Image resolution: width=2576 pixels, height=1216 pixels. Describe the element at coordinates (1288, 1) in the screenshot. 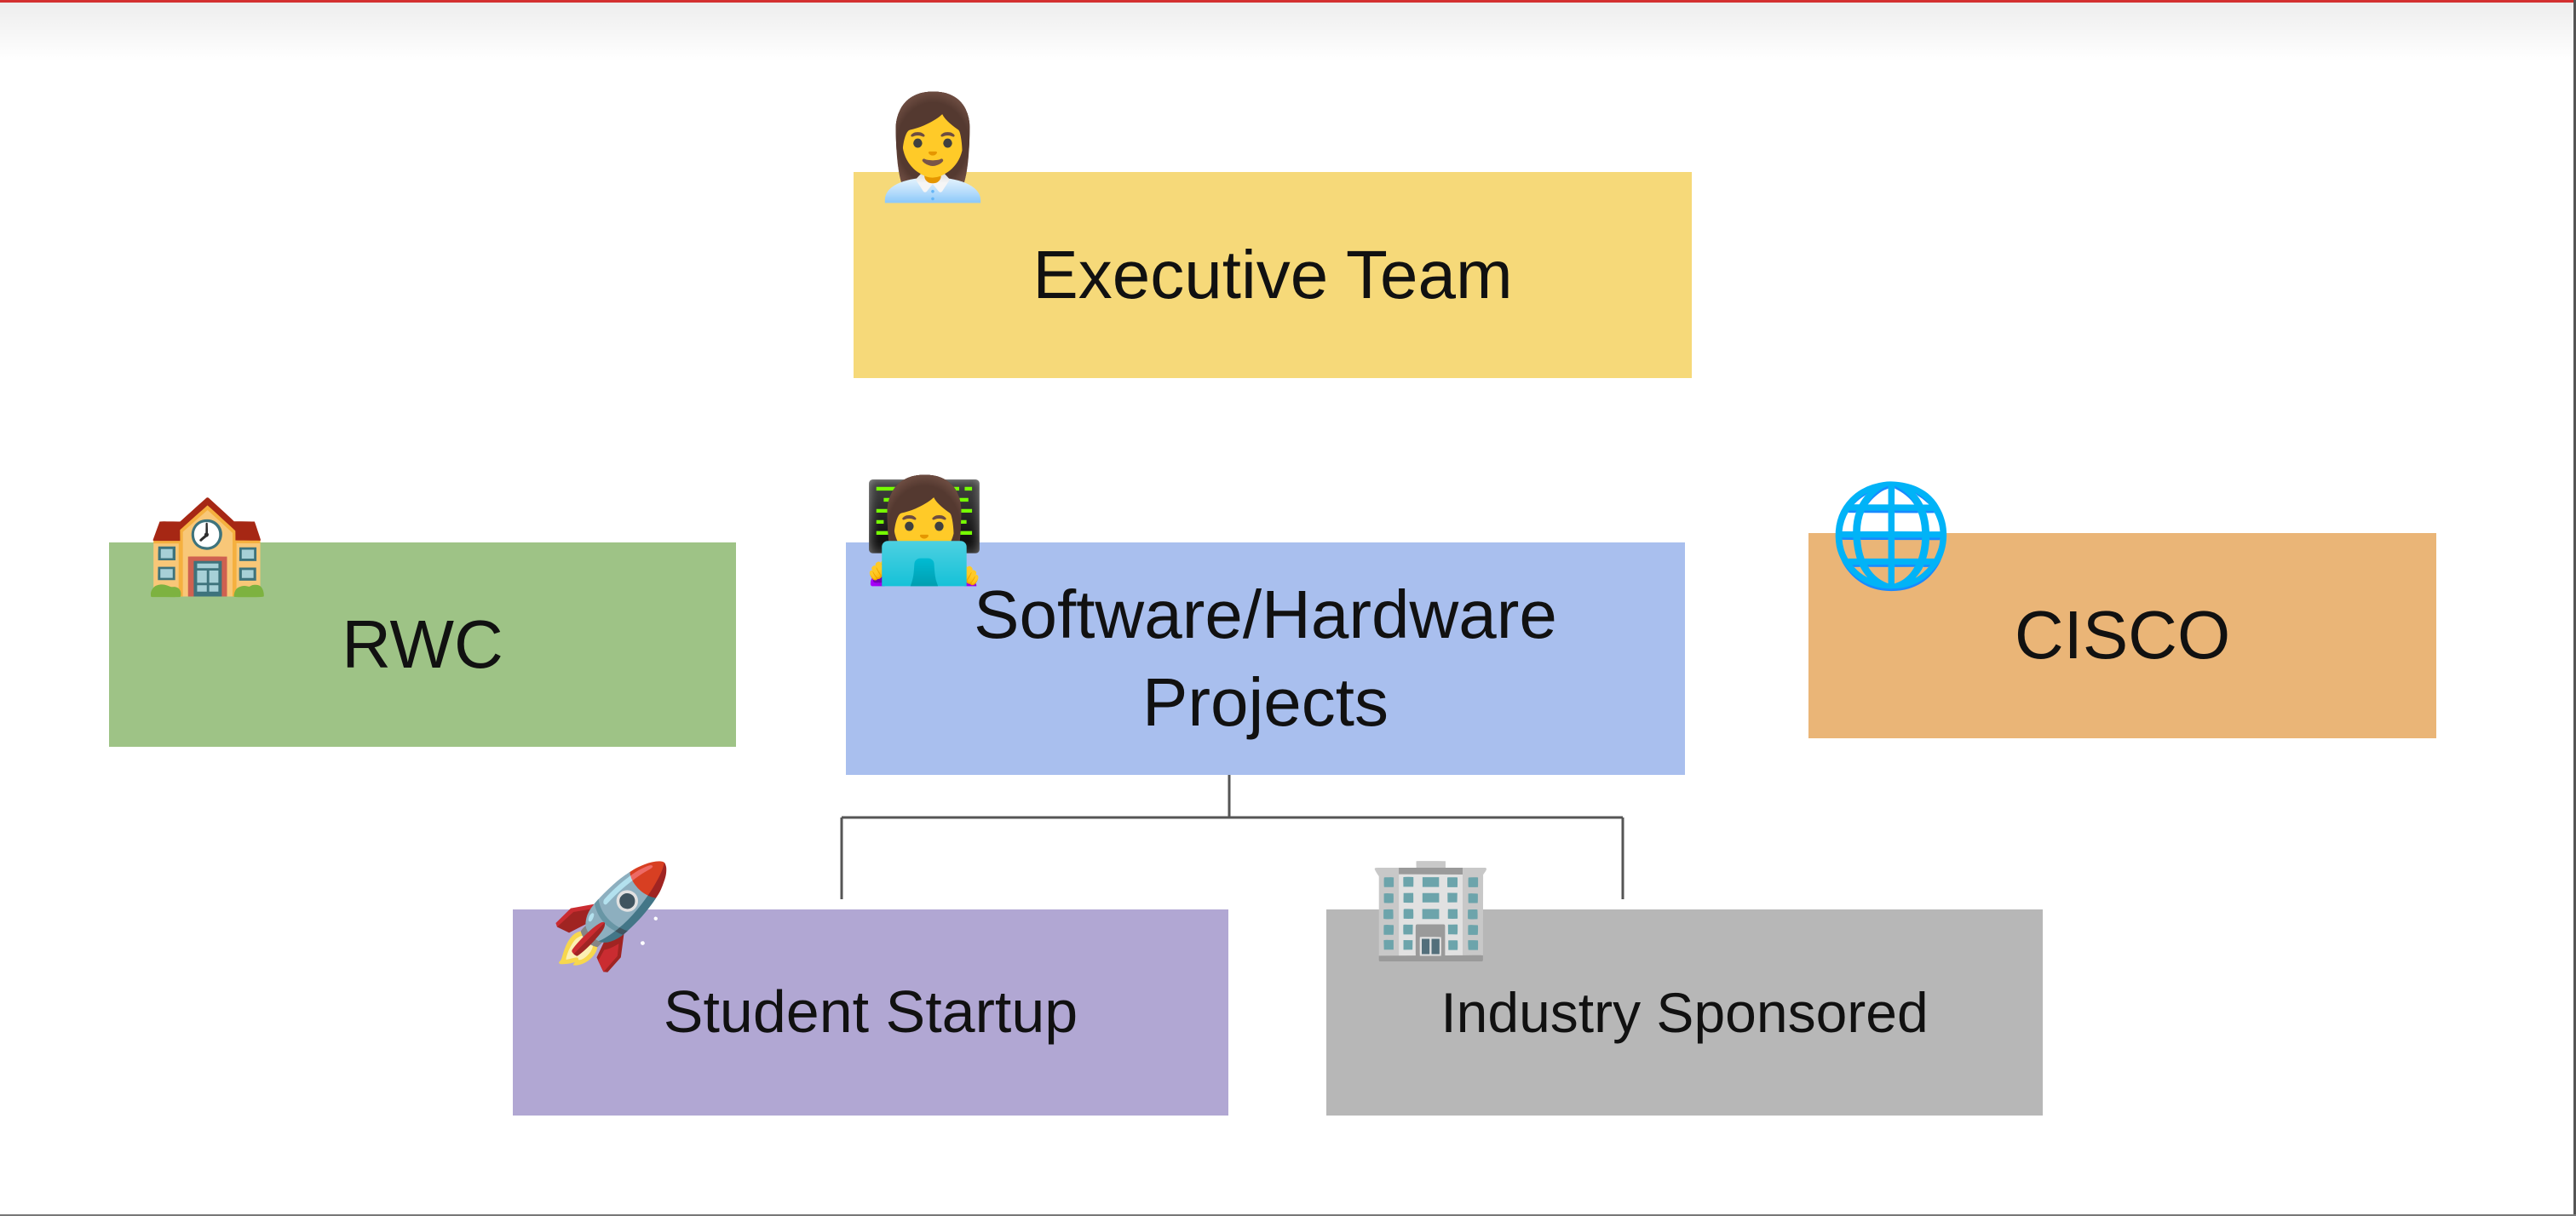

I see `top-border` at that location.